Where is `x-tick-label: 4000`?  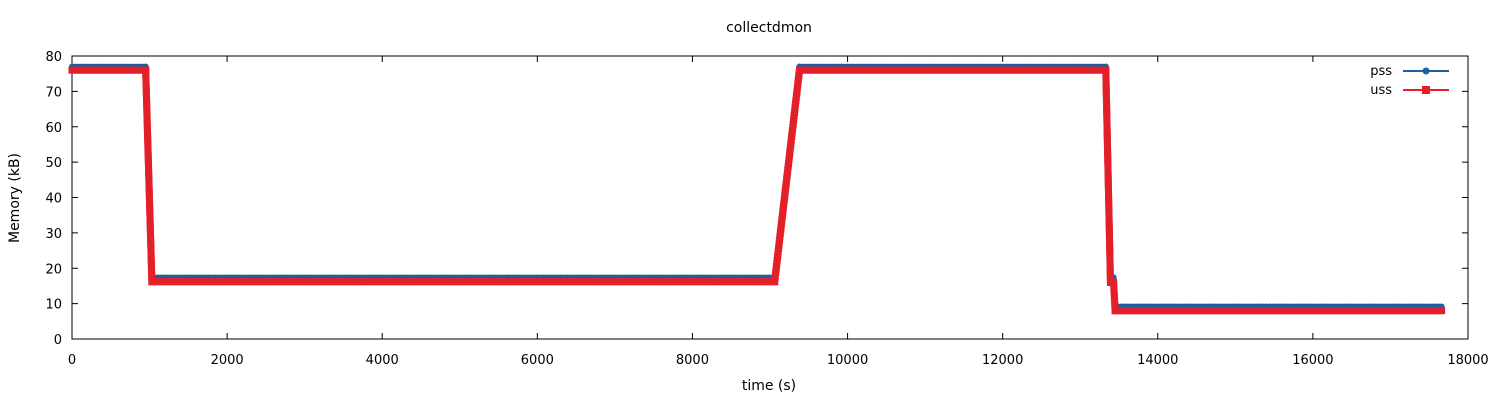 x-tick-label: 4000 is located at coordinates (382, 360).